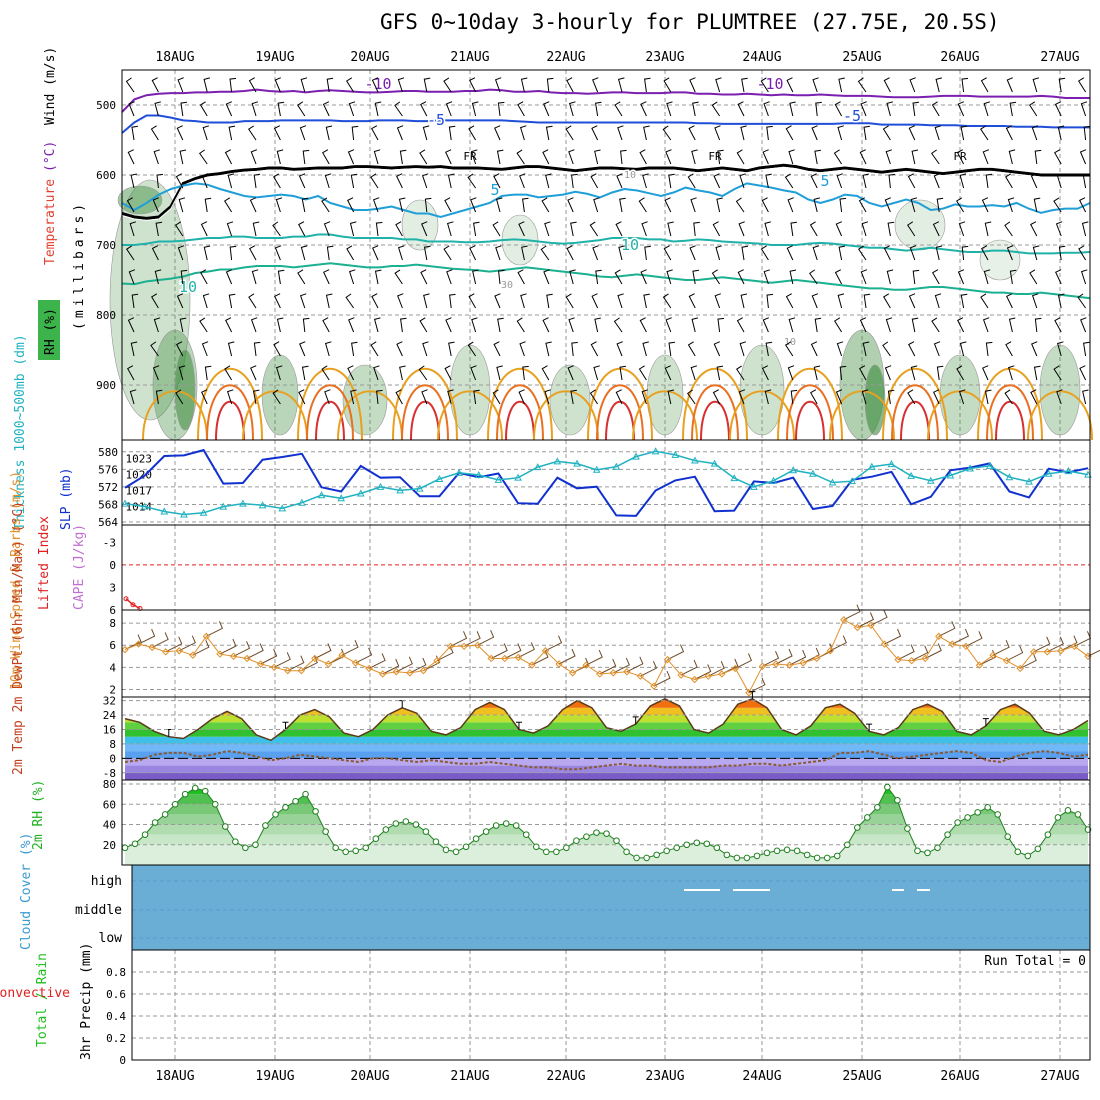 The image size is (1100, 1100). Describe the element at coordinates (664, 57) in the screenshot. I see `date-label-top: 23AUG` at that location.